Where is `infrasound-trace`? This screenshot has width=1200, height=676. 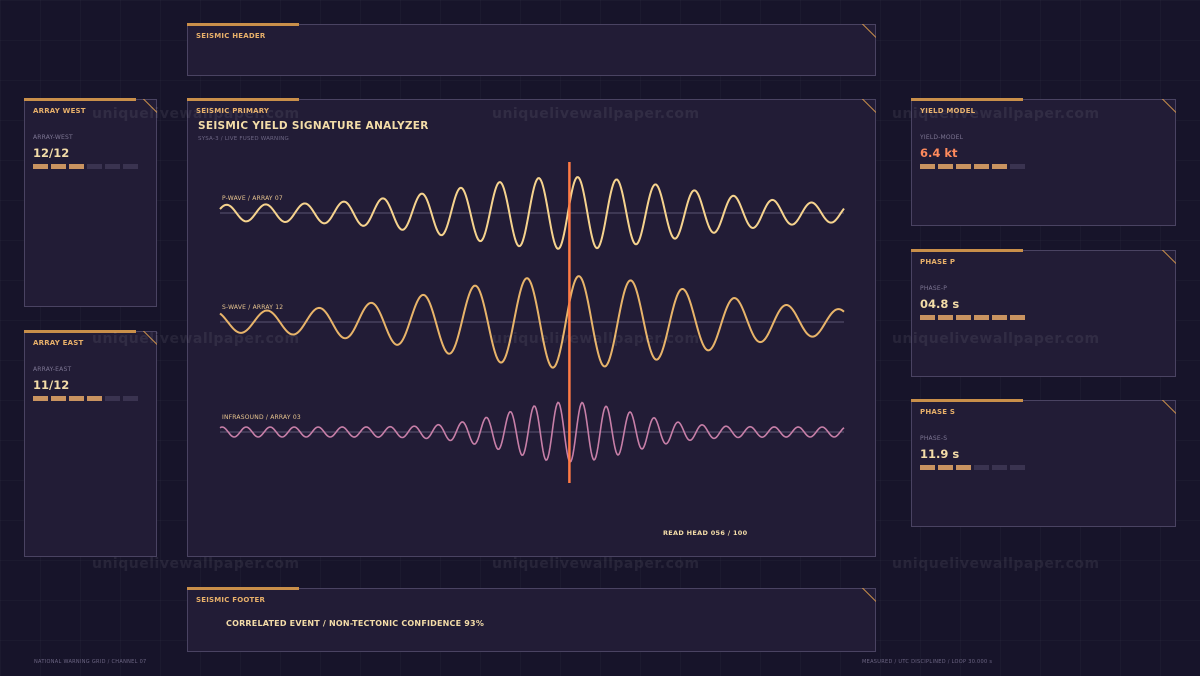 infrasound-trace is located at coordinates (532, 432).